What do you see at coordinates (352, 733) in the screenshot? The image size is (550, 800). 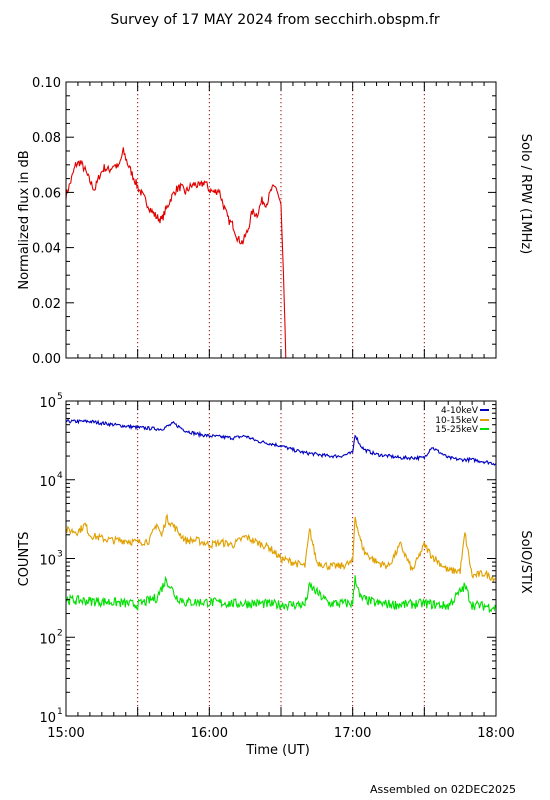 I see `x-tick-label: 17:00` at bounding box center [352, 733].